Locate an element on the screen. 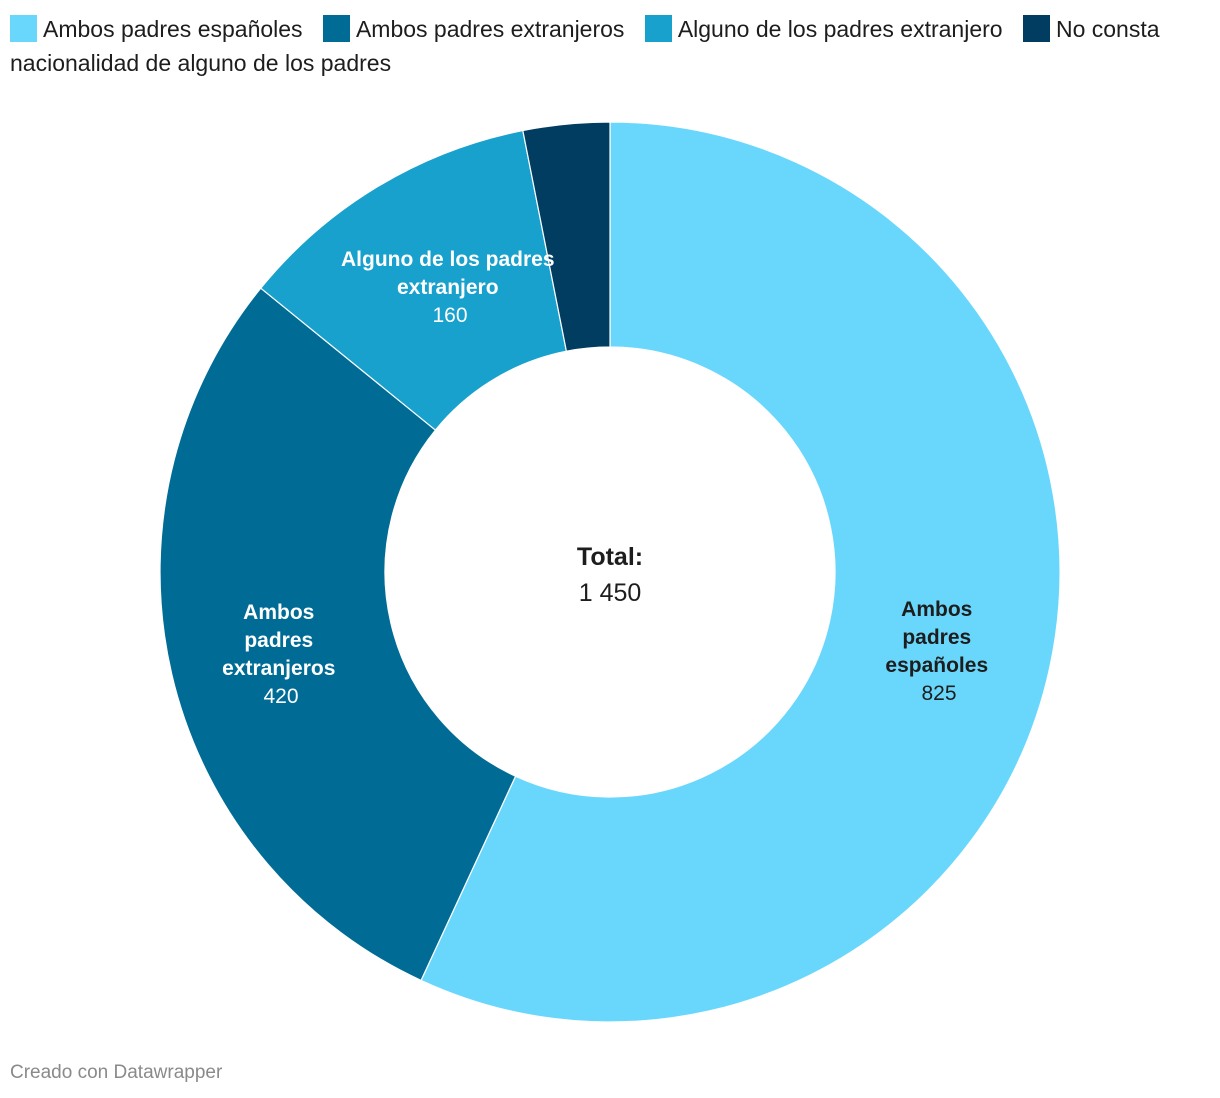 This screenshot has width=1220, height=1098. datawrapper-credit: Creado con Datawrapper is located at coordinates (116, 1072).